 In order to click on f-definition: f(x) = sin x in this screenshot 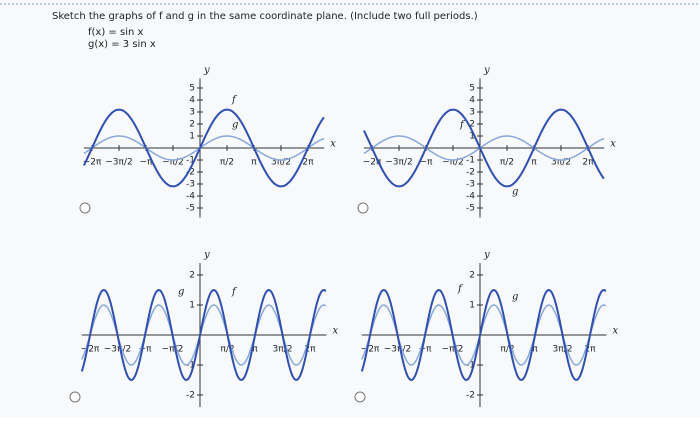, I will do `click(115, 32)`.